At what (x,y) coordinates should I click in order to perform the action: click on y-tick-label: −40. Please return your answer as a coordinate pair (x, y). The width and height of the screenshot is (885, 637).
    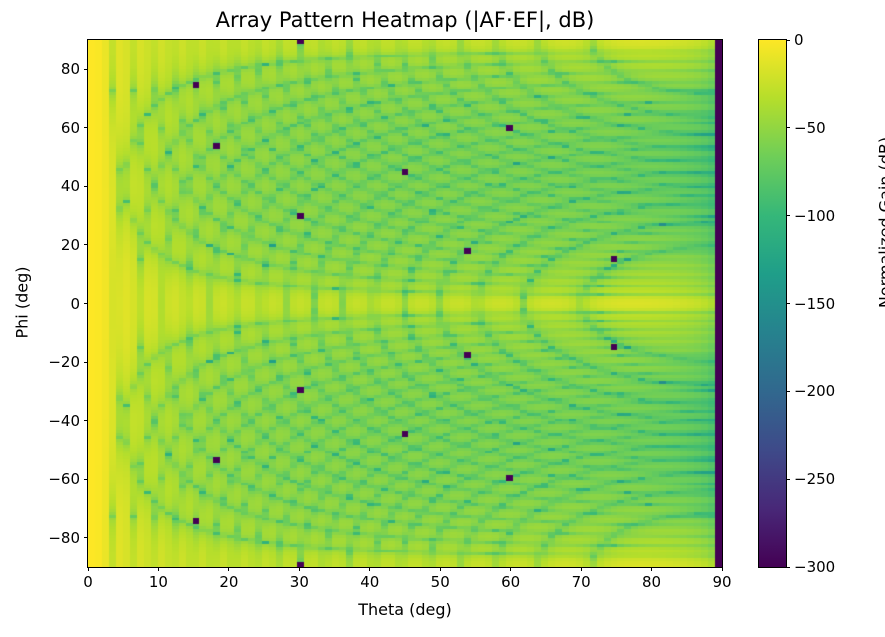
    Looking at the image, I should click on (64, 420).